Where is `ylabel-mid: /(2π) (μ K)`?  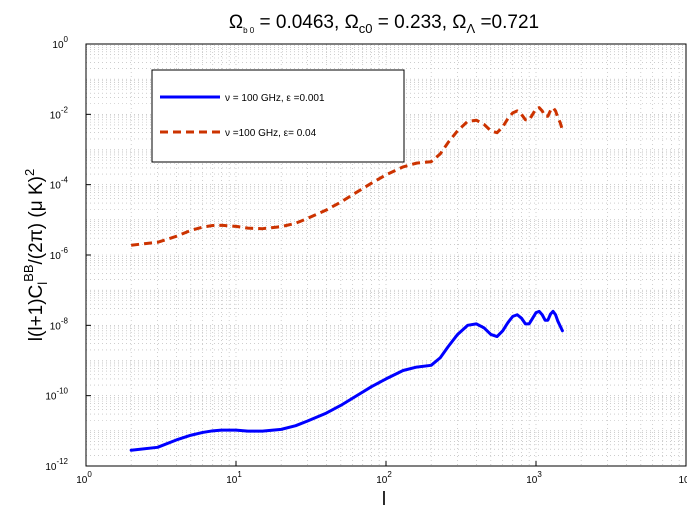 ylabel-mid: /(2π) (μ K) is located at coordinates (36, 220).